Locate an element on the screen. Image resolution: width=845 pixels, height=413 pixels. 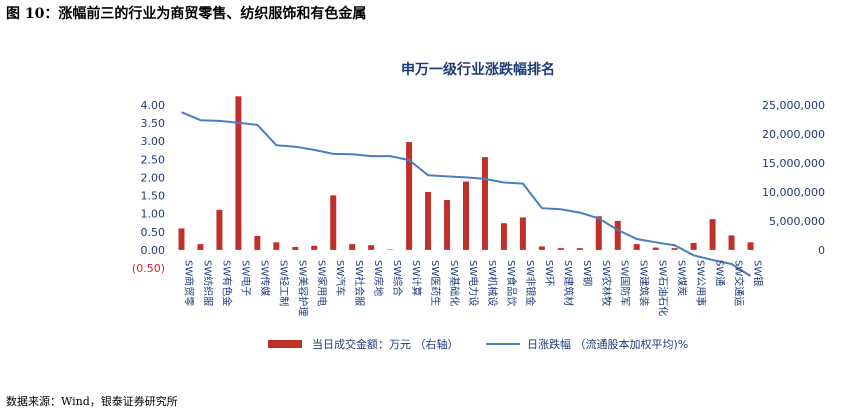
category-label: SW钢 is located at coordinates (587, 273).